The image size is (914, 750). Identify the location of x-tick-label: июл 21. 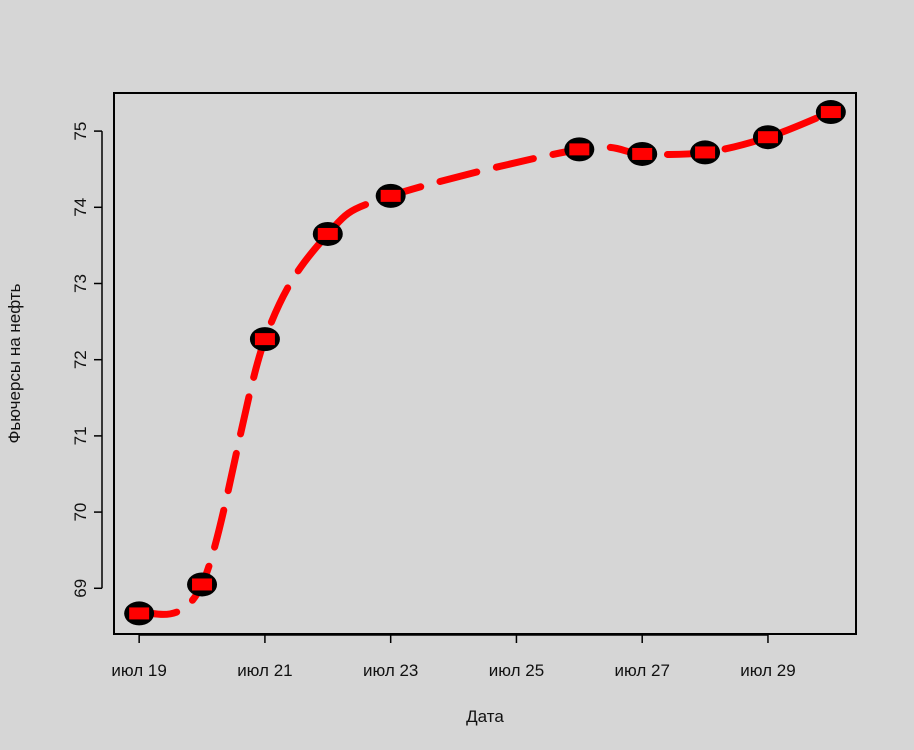
(264, 670).